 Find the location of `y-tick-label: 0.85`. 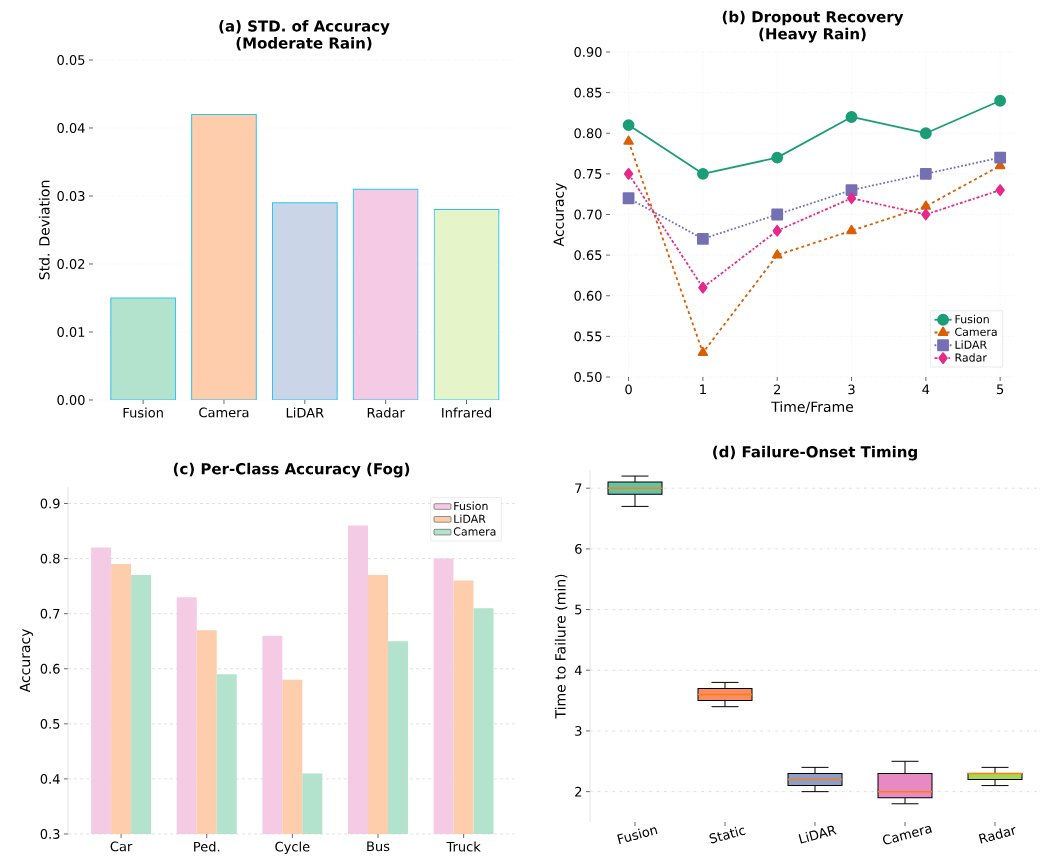

y-tick-label: 0.85 is located at coordinates (588, 92).